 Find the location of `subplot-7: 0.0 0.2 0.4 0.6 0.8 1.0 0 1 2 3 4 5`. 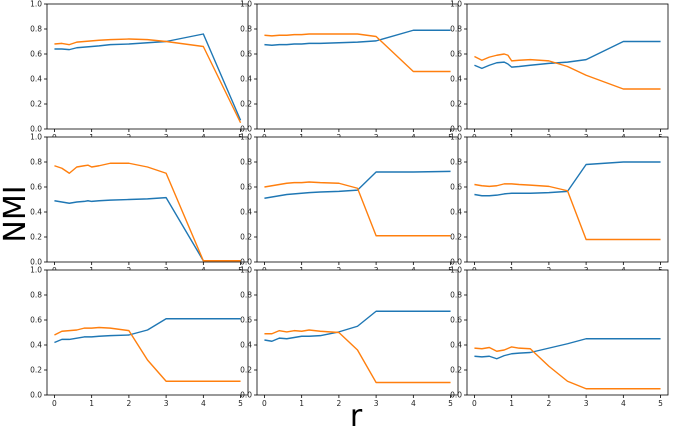

subplot-7: 0.0 0.2 0.4 0.6 0.8 1.0 0 1 2 3 4 5 is located at coordinates (139, 337).